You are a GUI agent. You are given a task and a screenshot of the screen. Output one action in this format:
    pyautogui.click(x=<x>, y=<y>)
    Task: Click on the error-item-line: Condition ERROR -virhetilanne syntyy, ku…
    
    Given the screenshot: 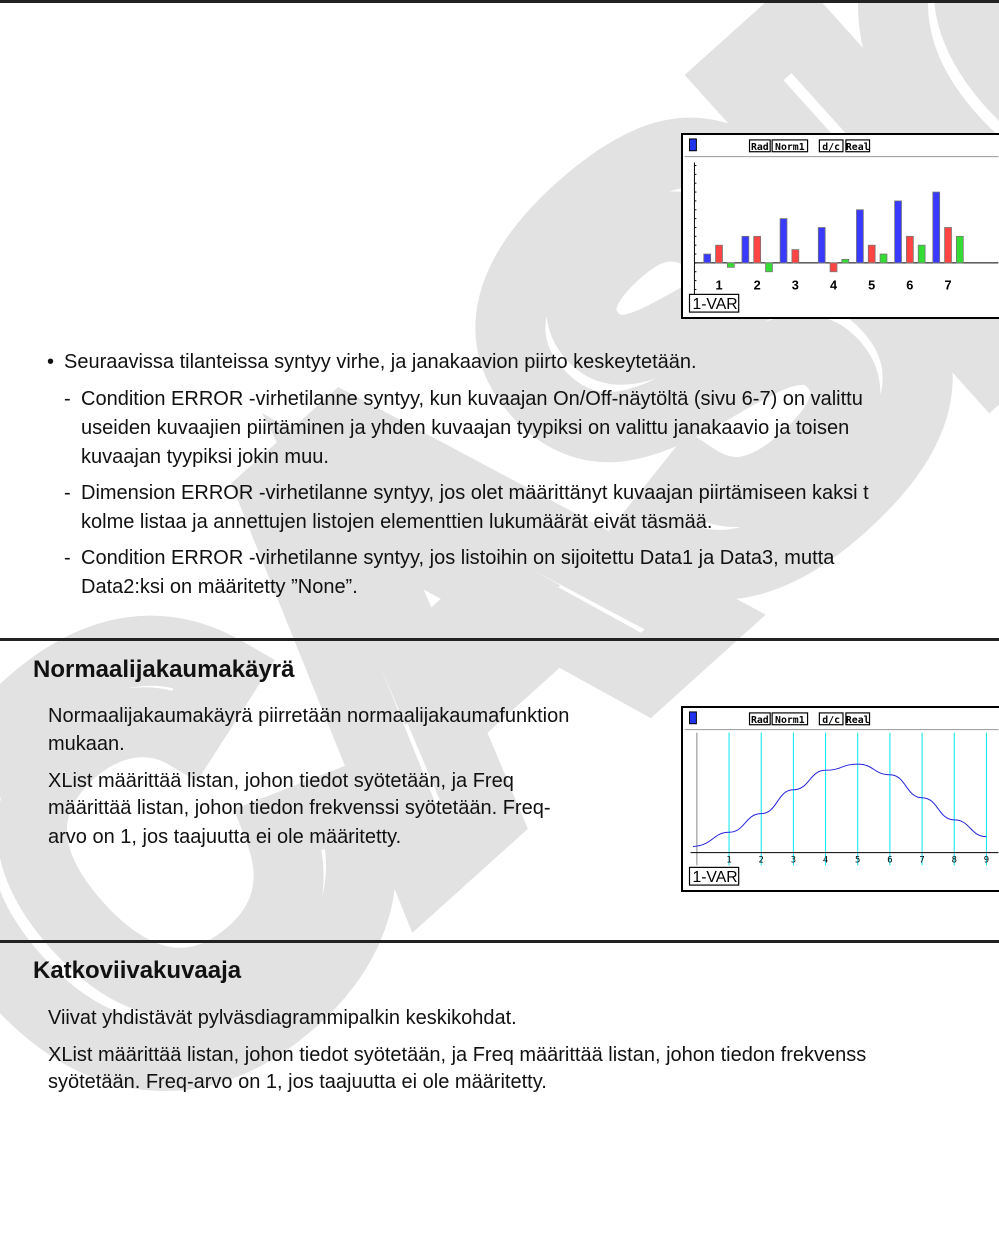 What is the action you would take?
    pyautogui.click(x=472, y=399)
    